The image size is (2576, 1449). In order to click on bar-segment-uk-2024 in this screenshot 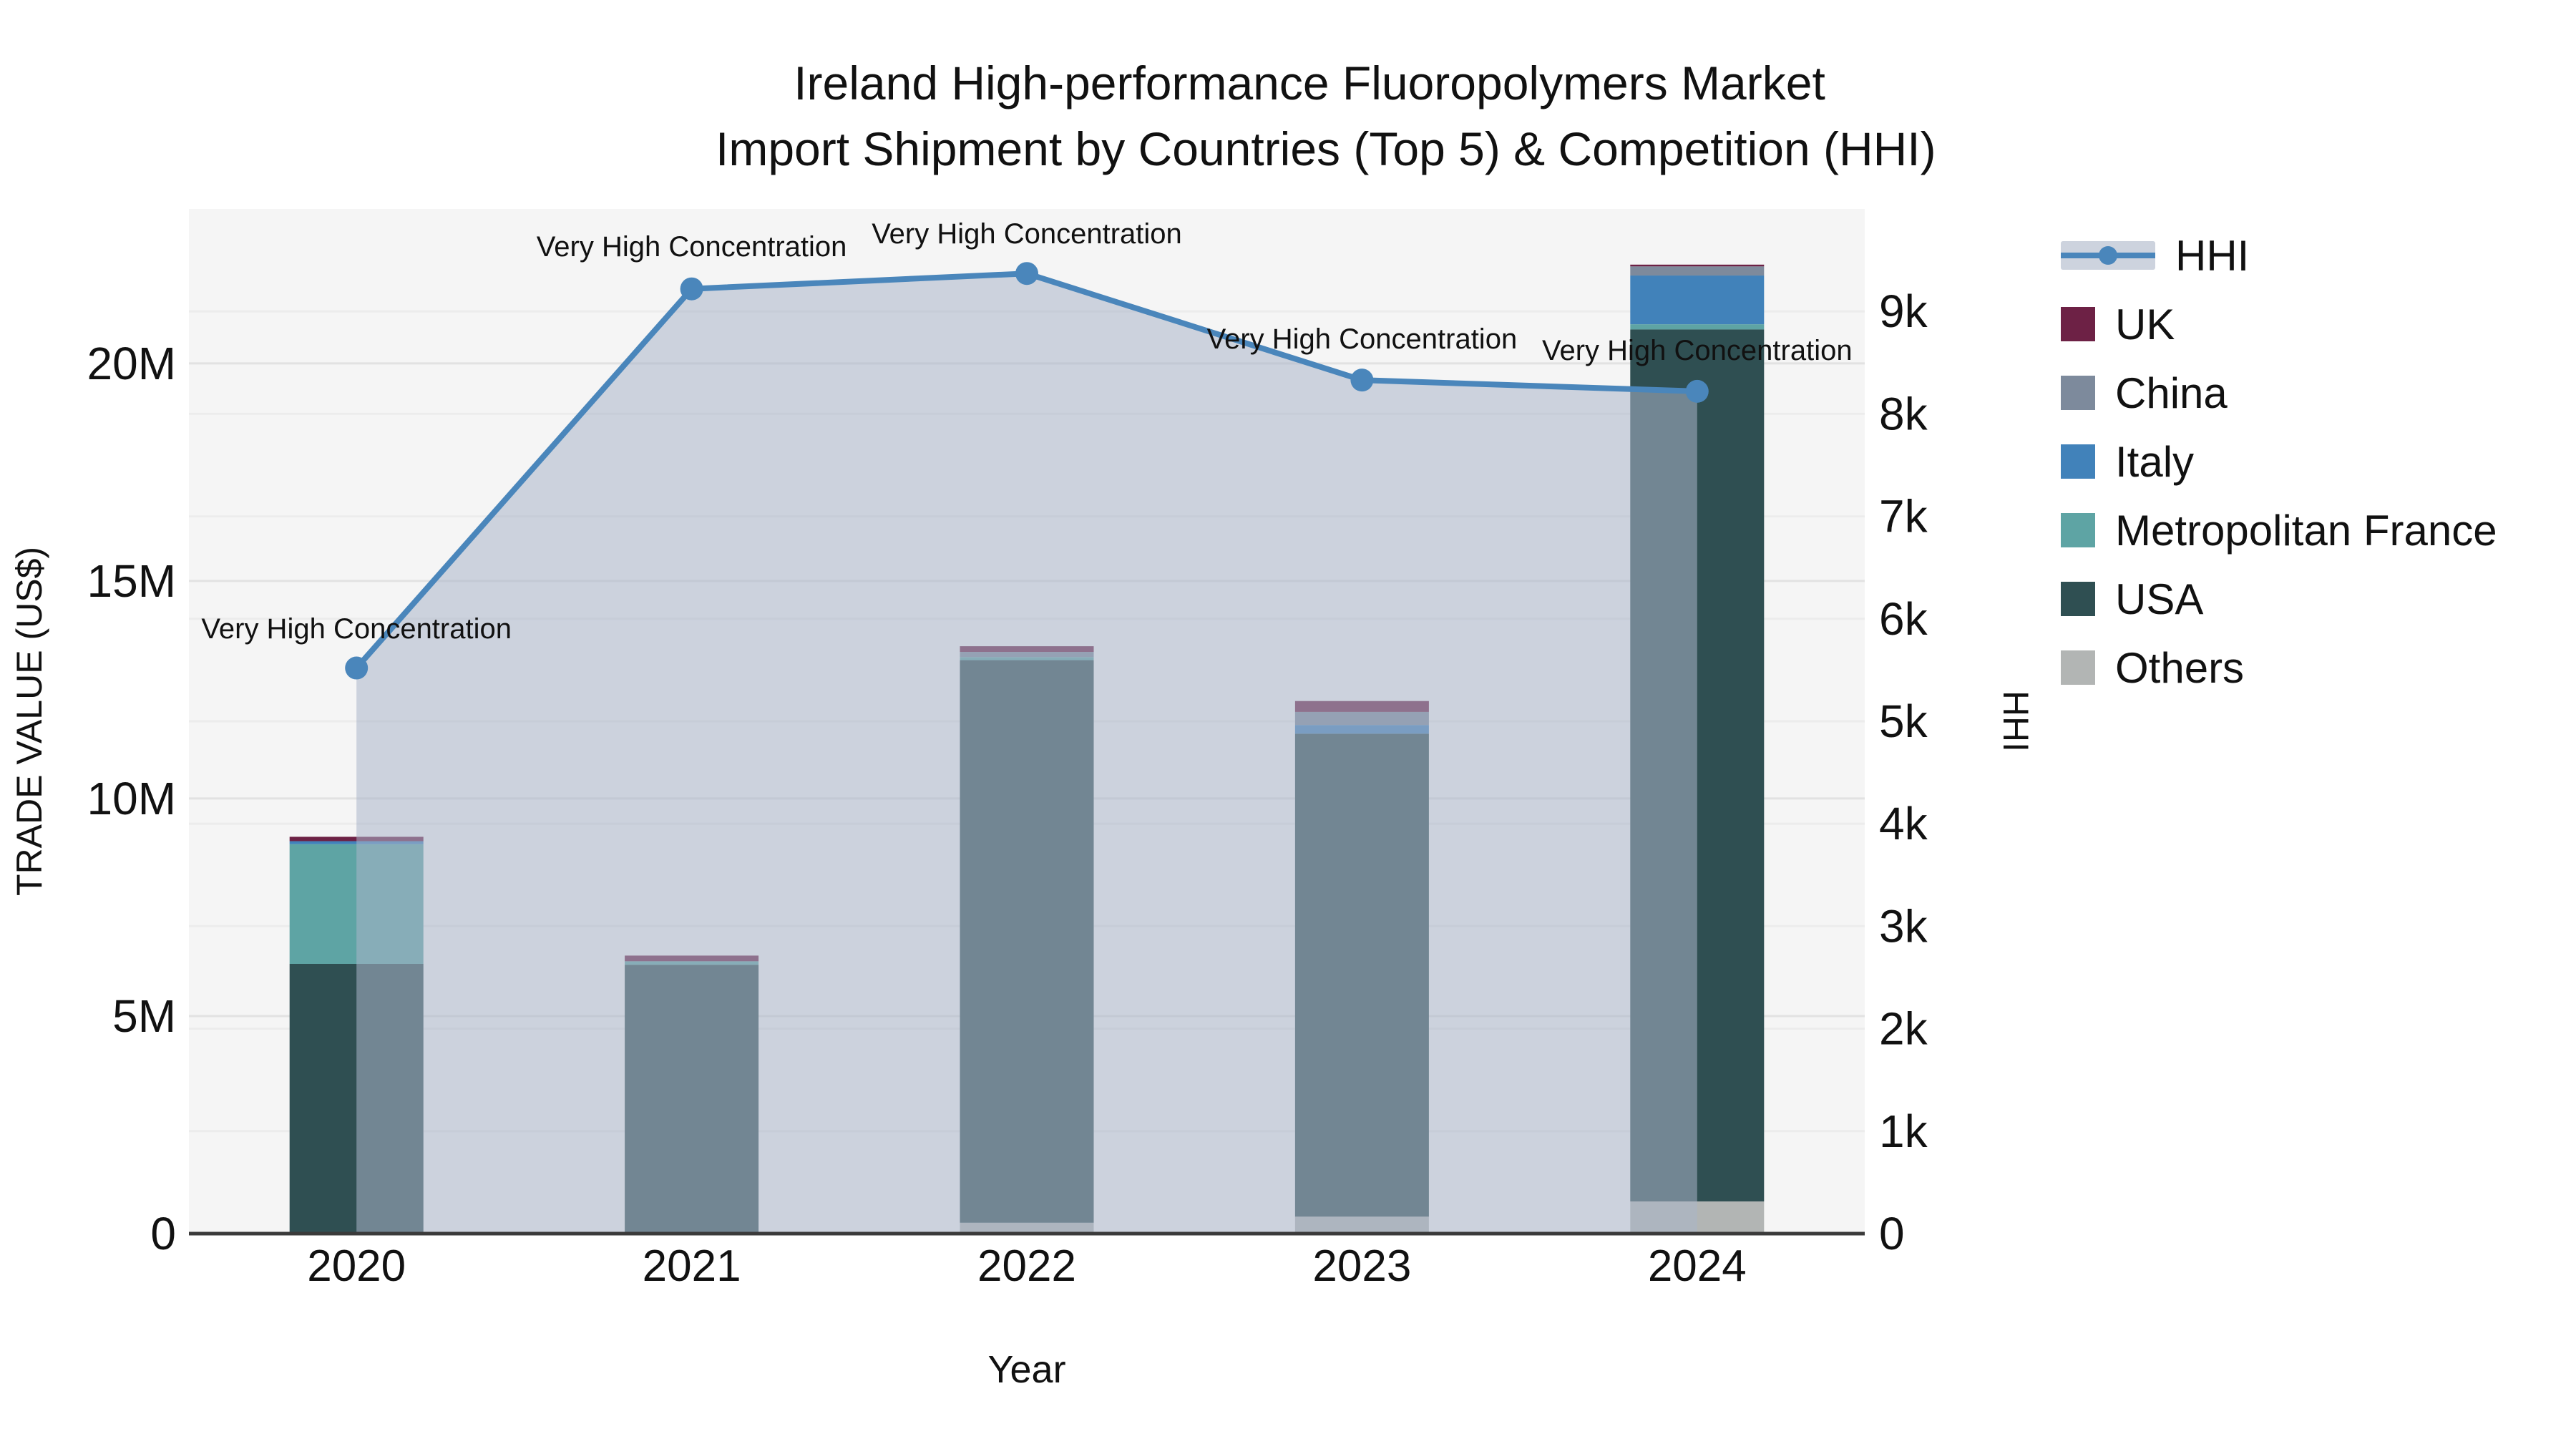, I will do `click(1697, 265)`.